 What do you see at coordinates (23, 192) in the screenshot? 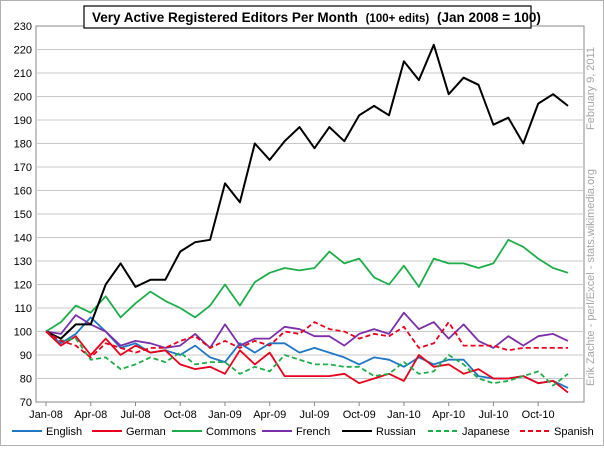
I see `y-tick-label: 160` at bounding box center [23, 192].